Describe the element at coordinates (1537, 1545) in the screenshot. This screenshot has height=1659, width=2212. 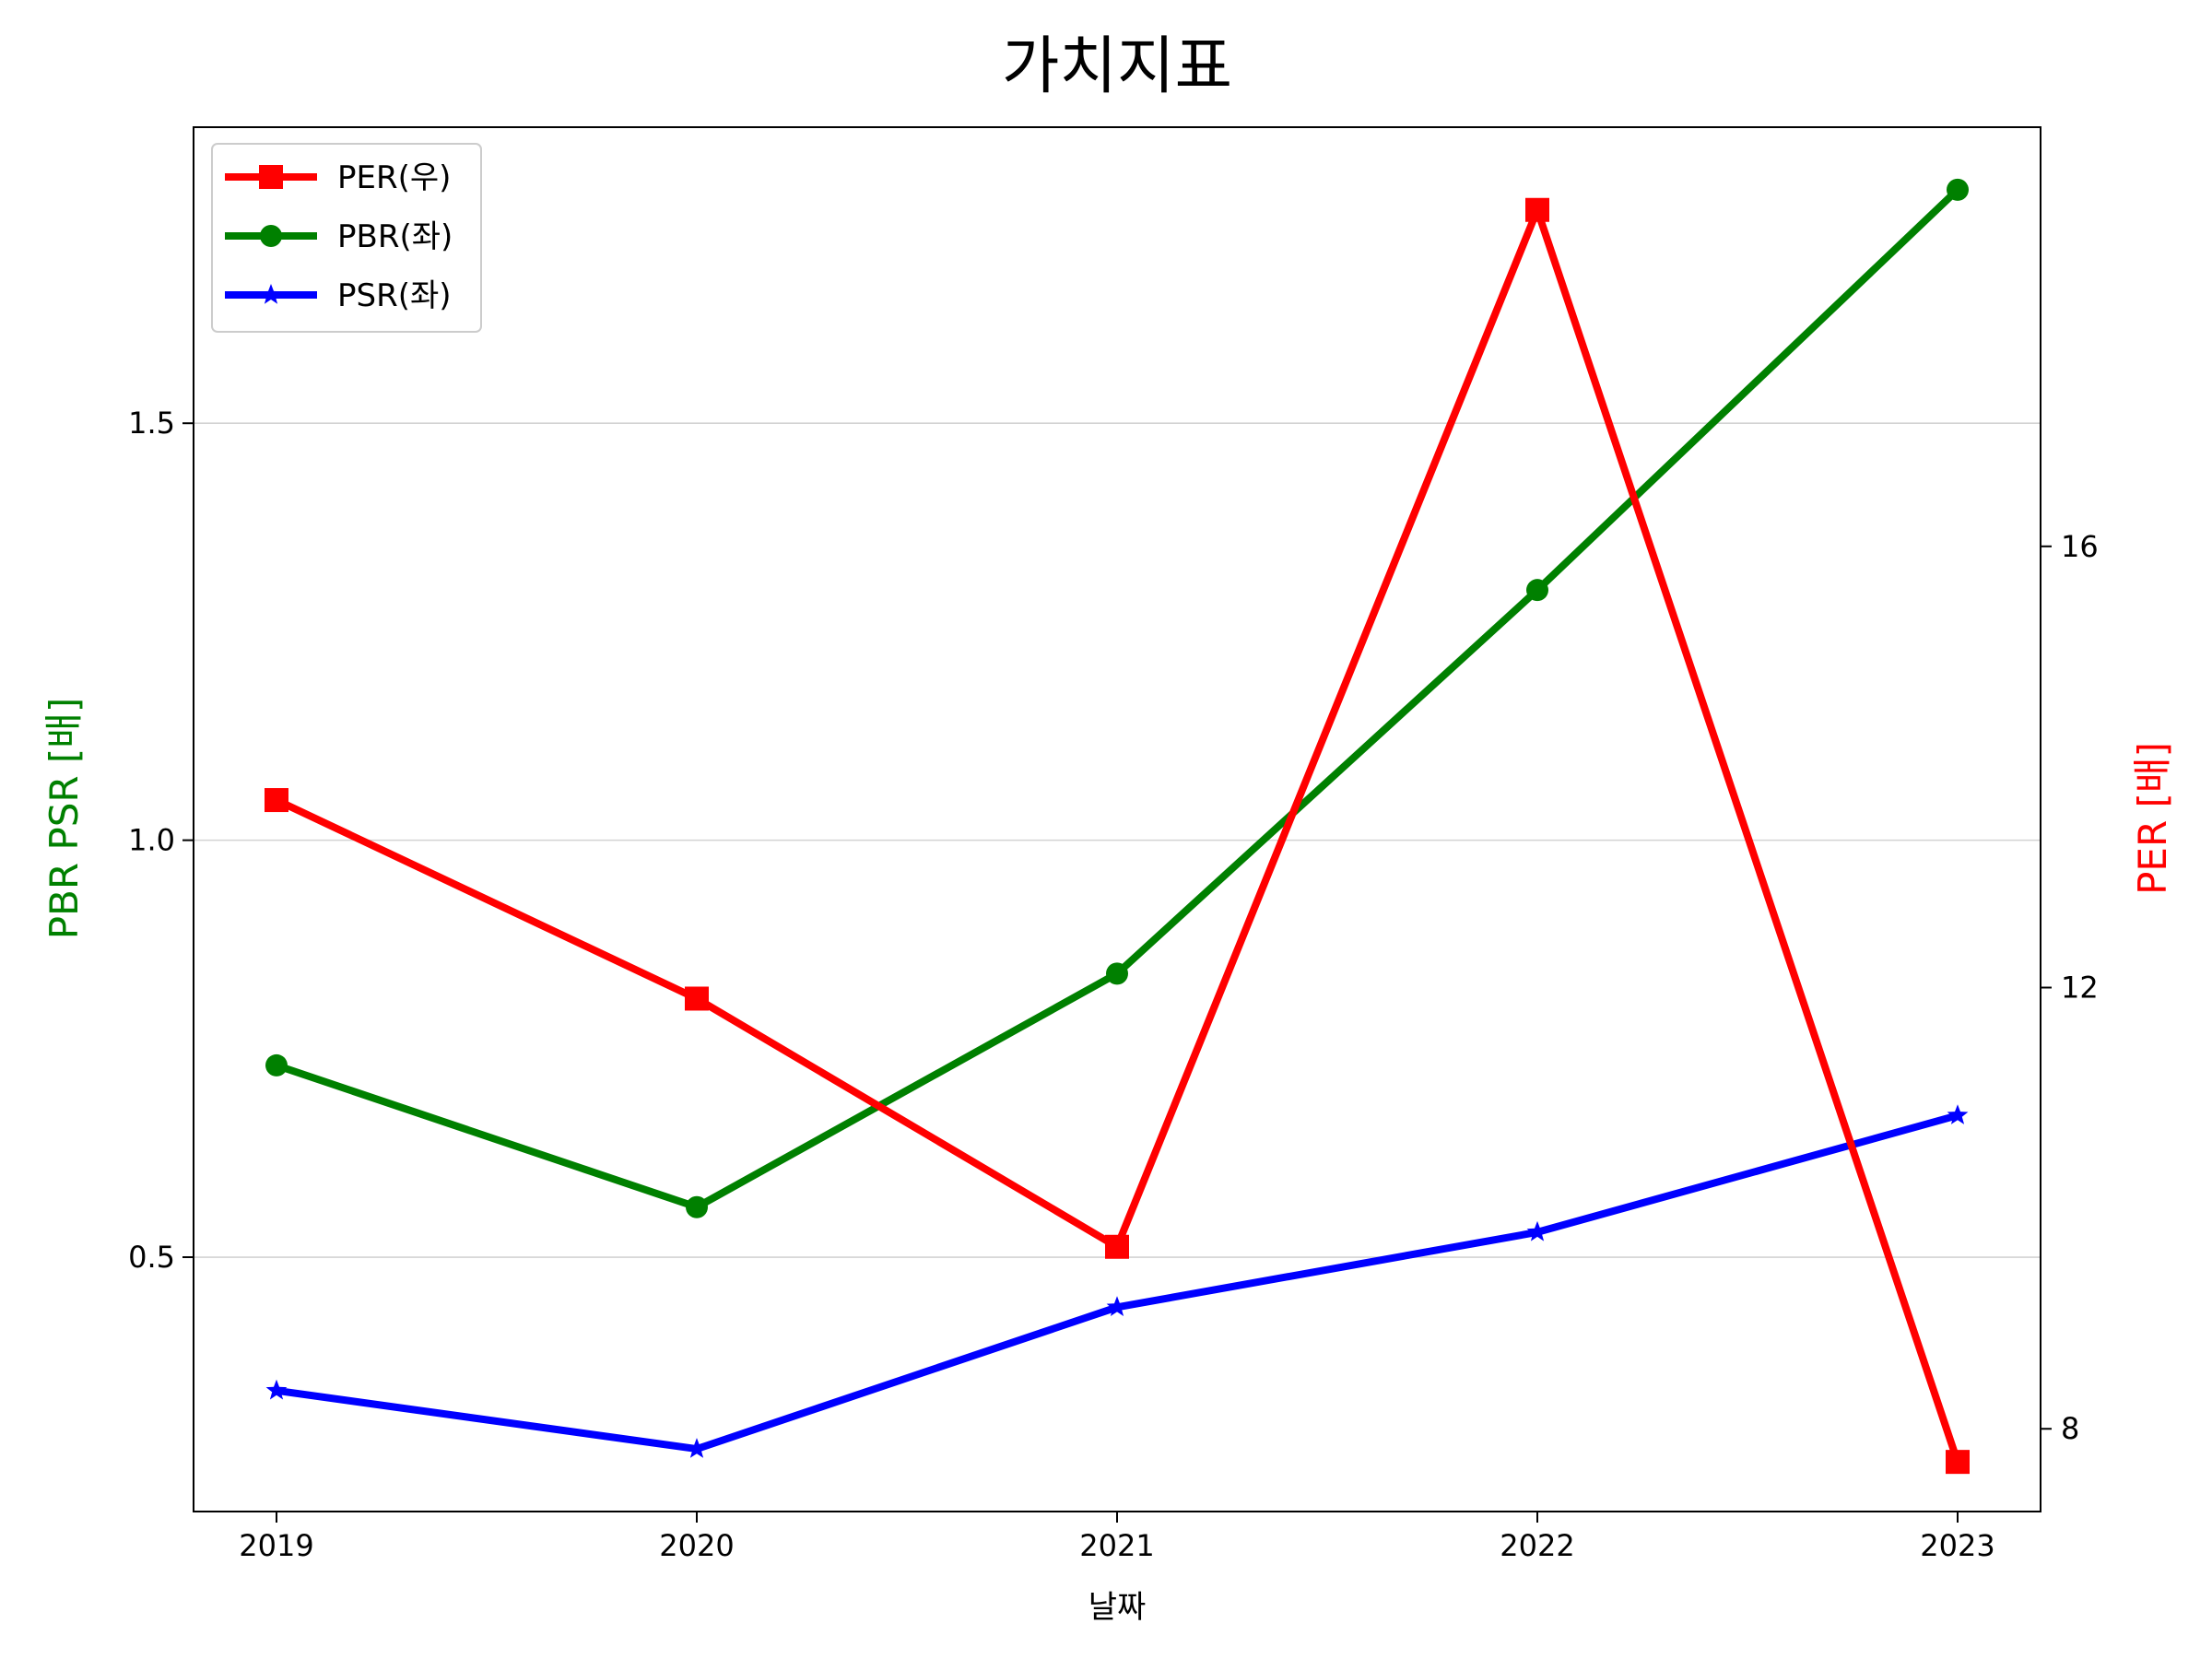
I see `x-tick-label: 2022` at that location.